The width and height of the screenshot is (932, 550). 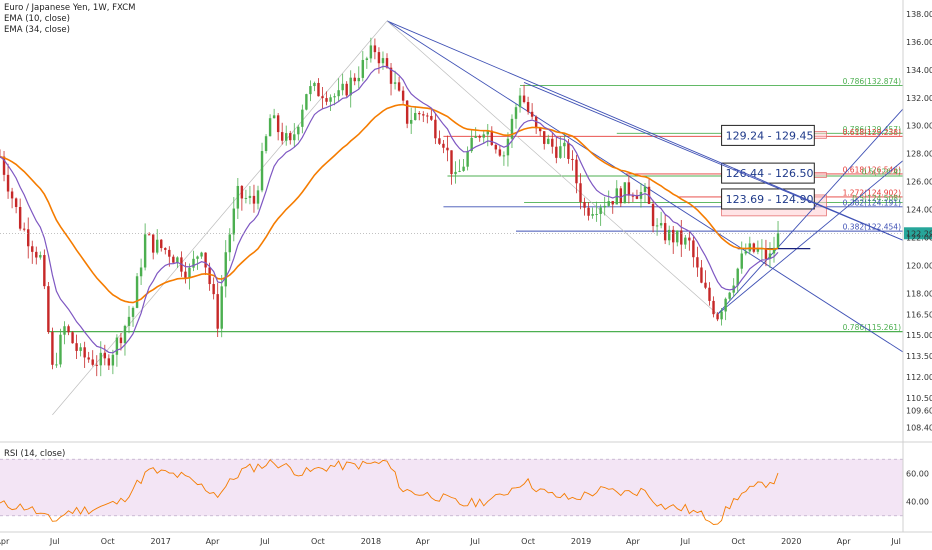 I want to click on time-tick-11: 2019, so click(x=581, y=541).